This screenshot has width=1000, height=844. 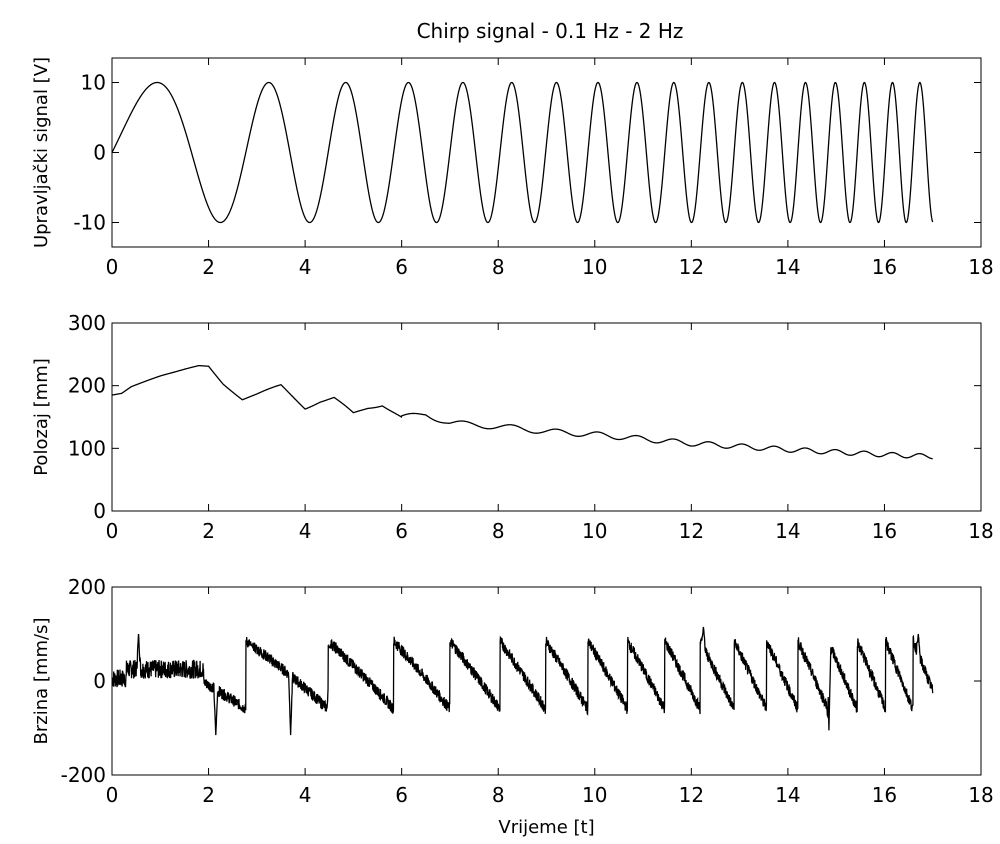 What do you see at coordinates (498, 267) in the screenshot?
I see `x-tick-label-0-4: 8` at bounding box center [498, 267].